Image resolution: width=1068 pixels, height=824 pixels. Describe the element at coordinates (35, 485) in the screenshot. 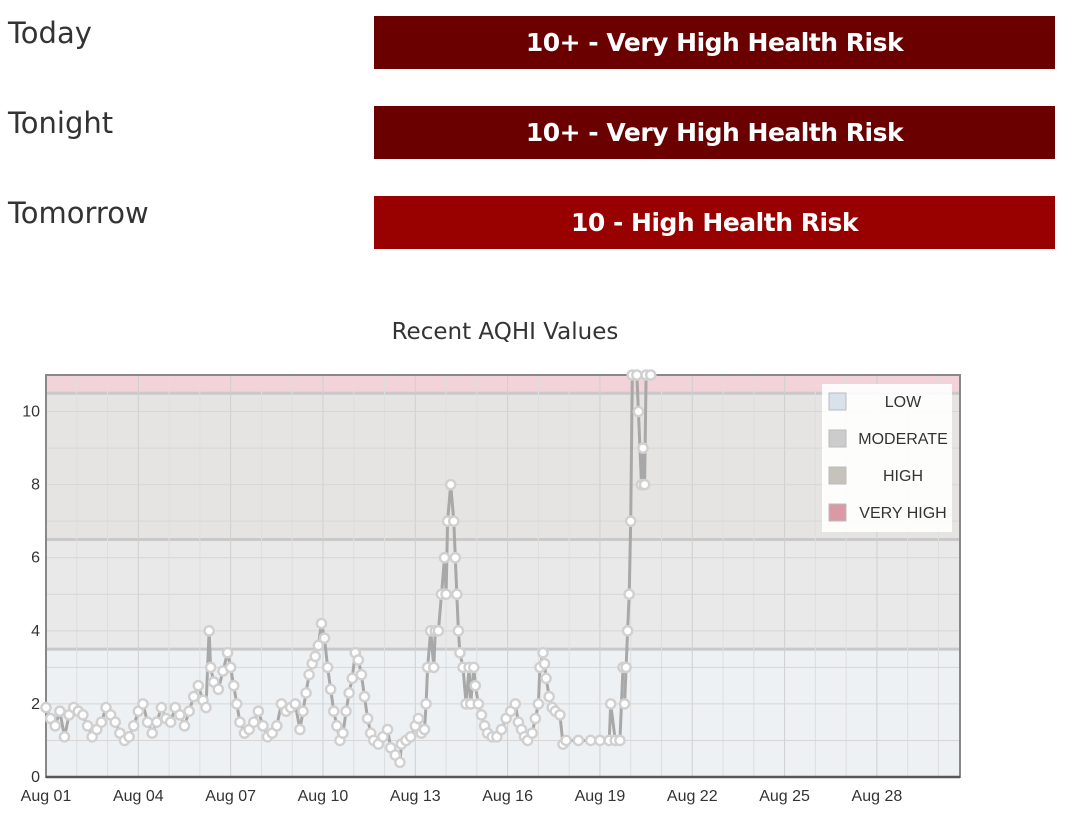

I see `y-tick-label: 8` at that location.